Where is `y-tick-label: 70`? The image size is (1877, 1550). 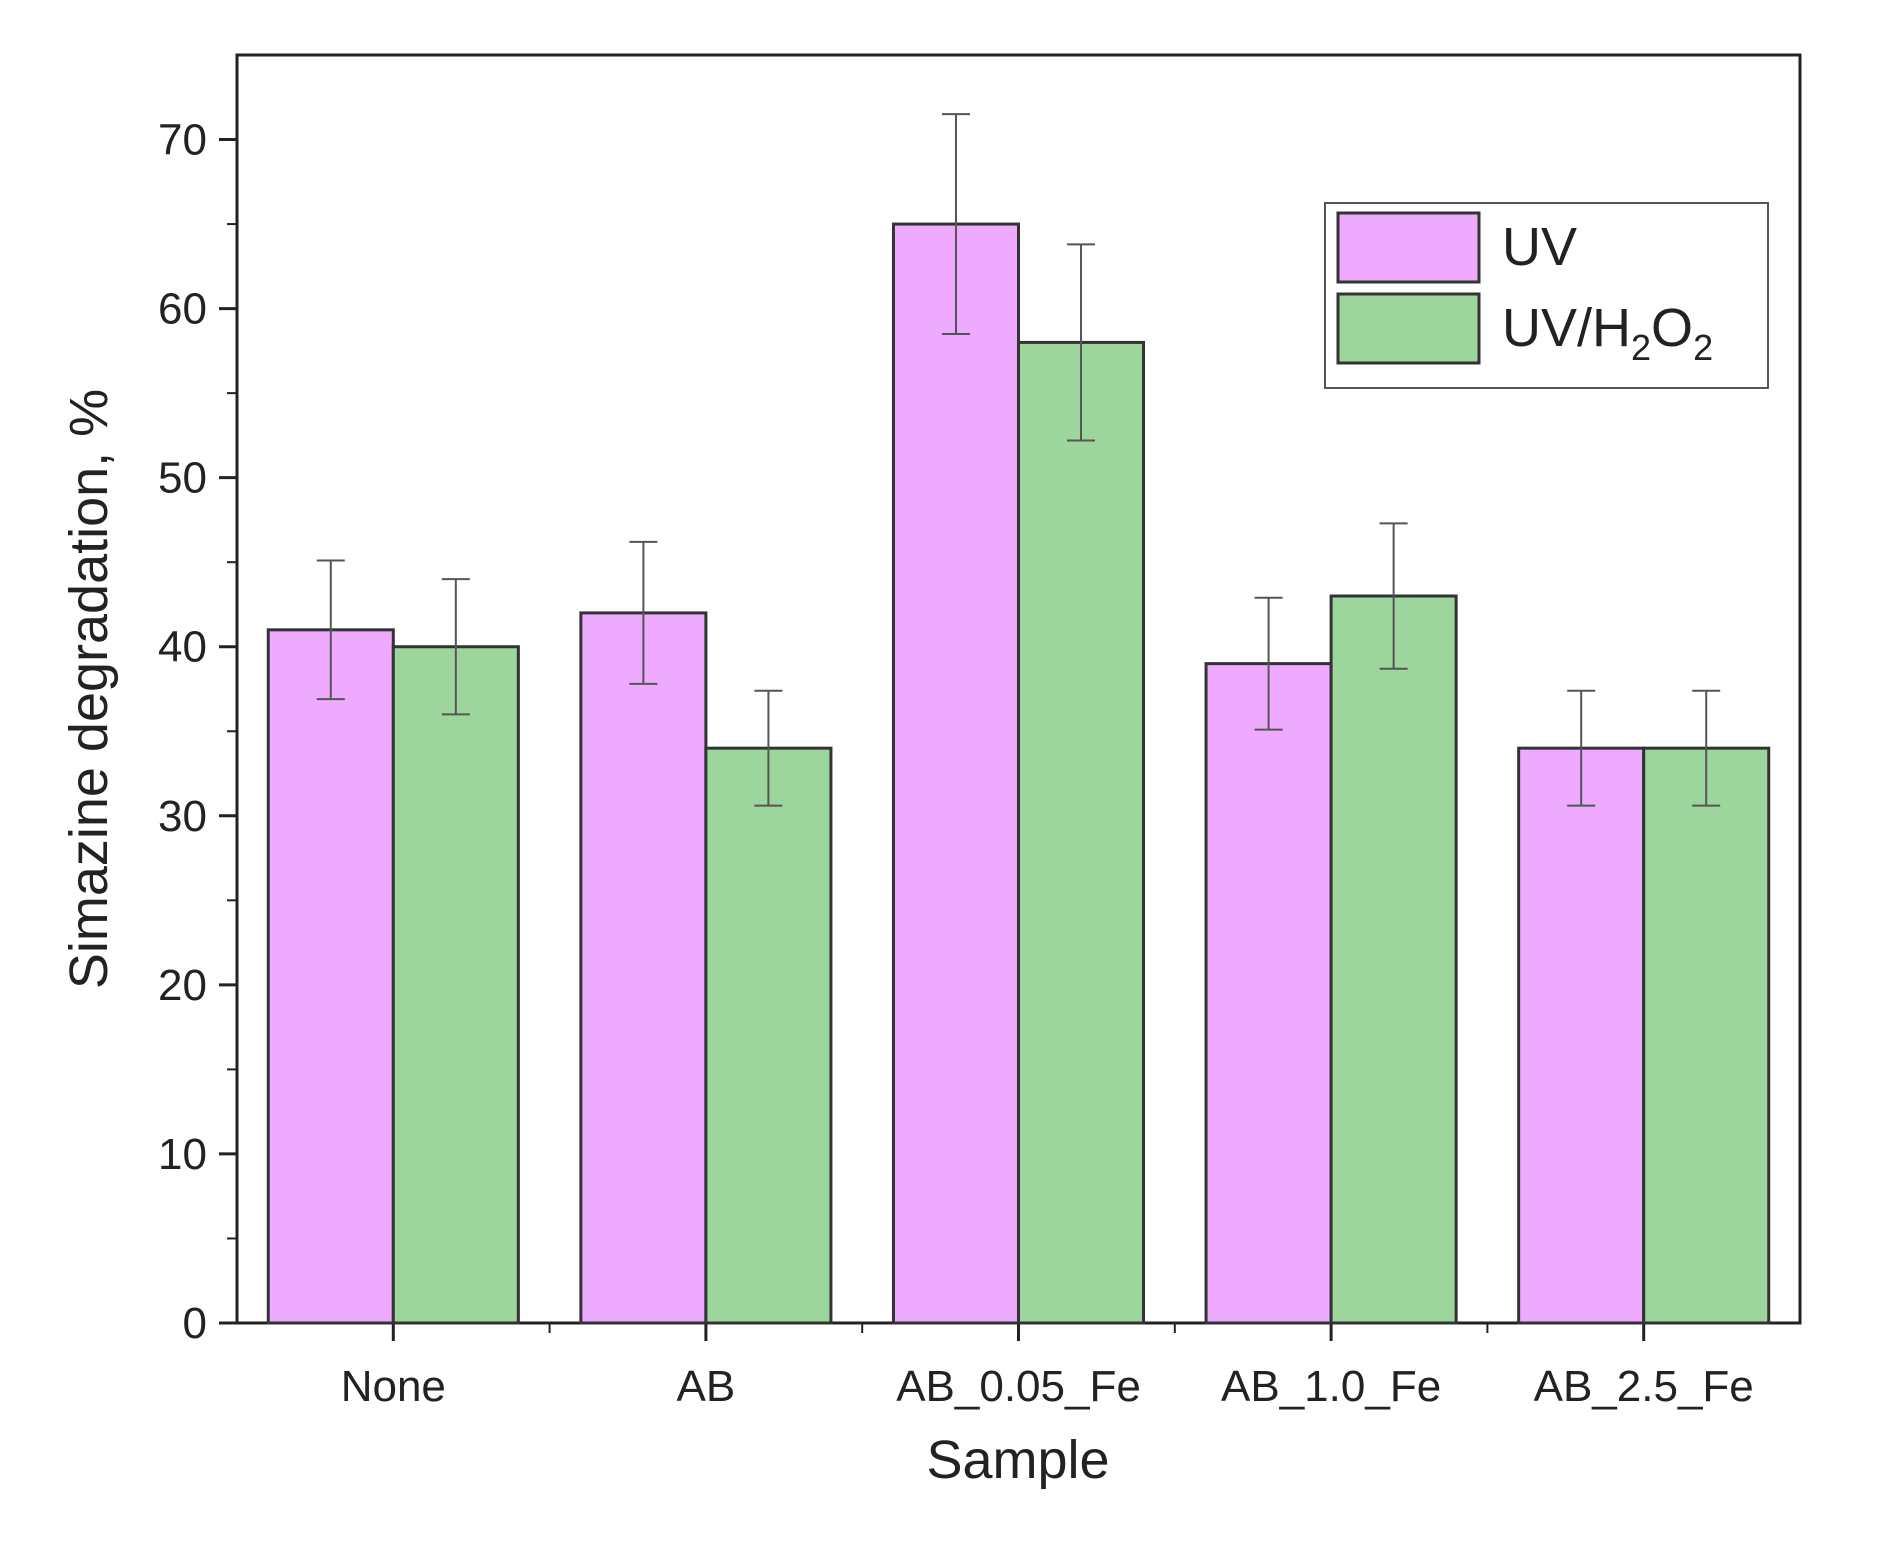 y-tick-label: 70 is located at coordinates (182, 140).